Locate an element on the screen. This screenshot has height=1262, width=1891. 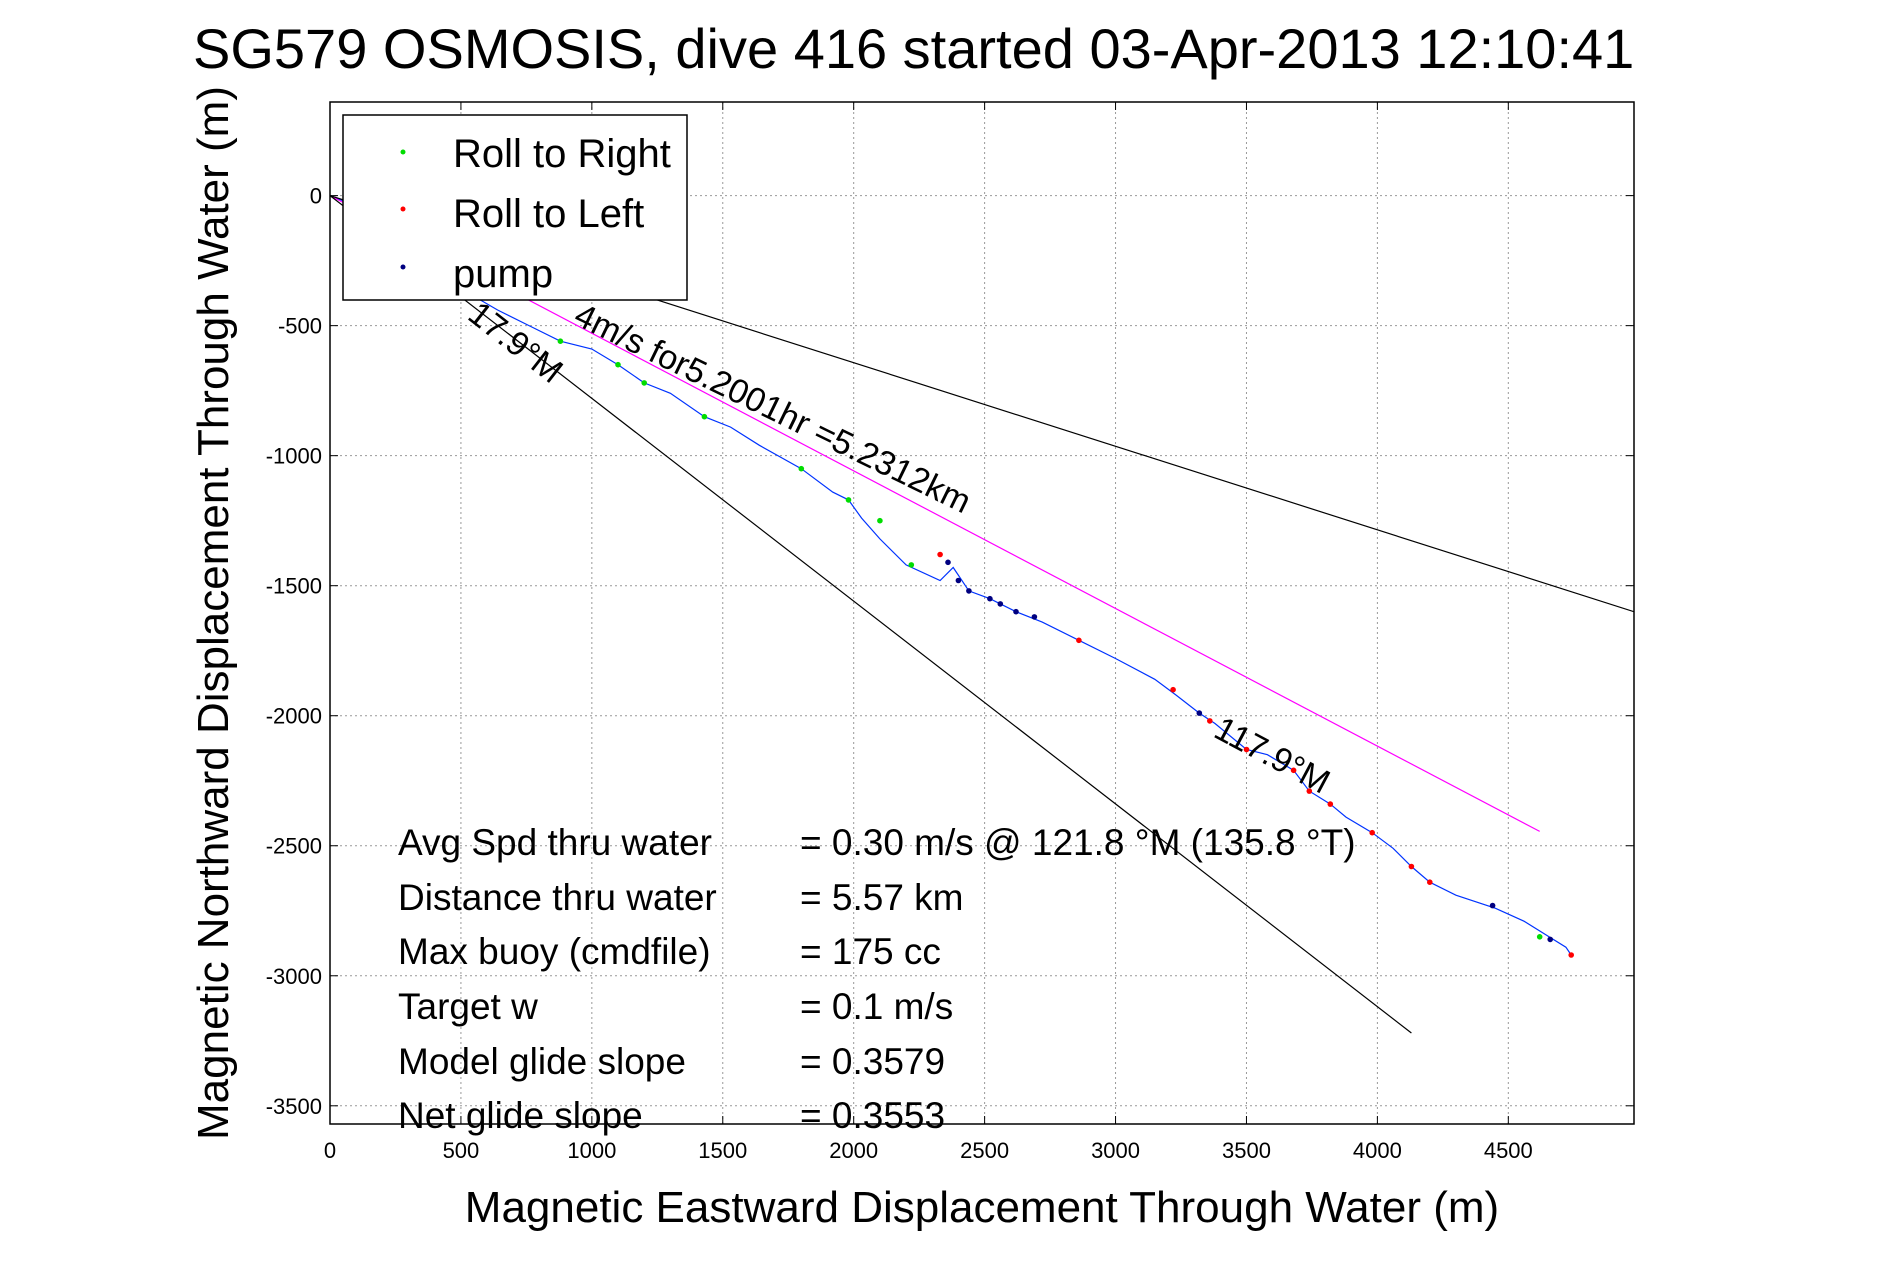
x-tick-label: 4000 is located at coordinates (1377, 1150).